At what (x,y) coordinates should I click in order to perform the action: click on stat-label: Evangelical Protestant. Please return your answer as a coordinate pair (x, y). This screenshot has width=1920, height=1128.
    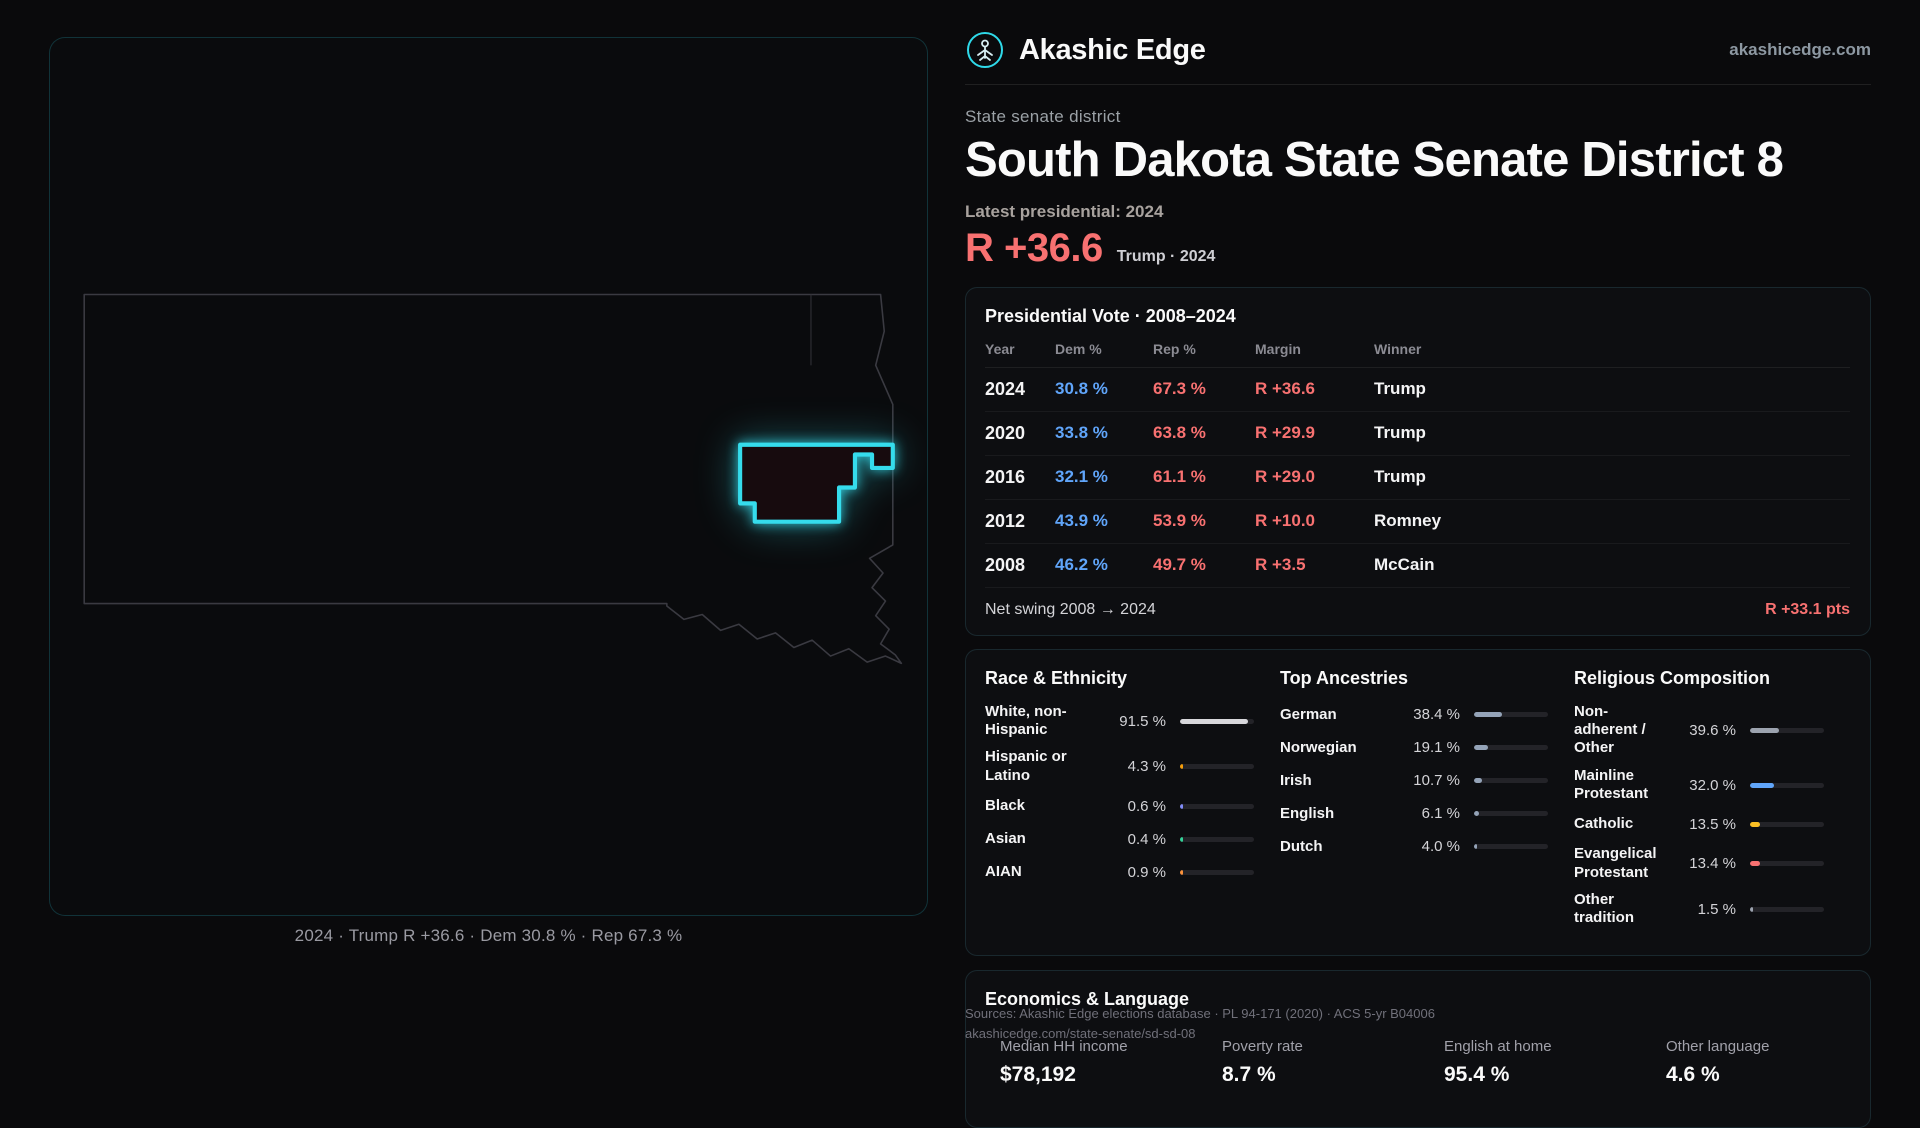
    Looking at the image, I should click on (1615, 863).